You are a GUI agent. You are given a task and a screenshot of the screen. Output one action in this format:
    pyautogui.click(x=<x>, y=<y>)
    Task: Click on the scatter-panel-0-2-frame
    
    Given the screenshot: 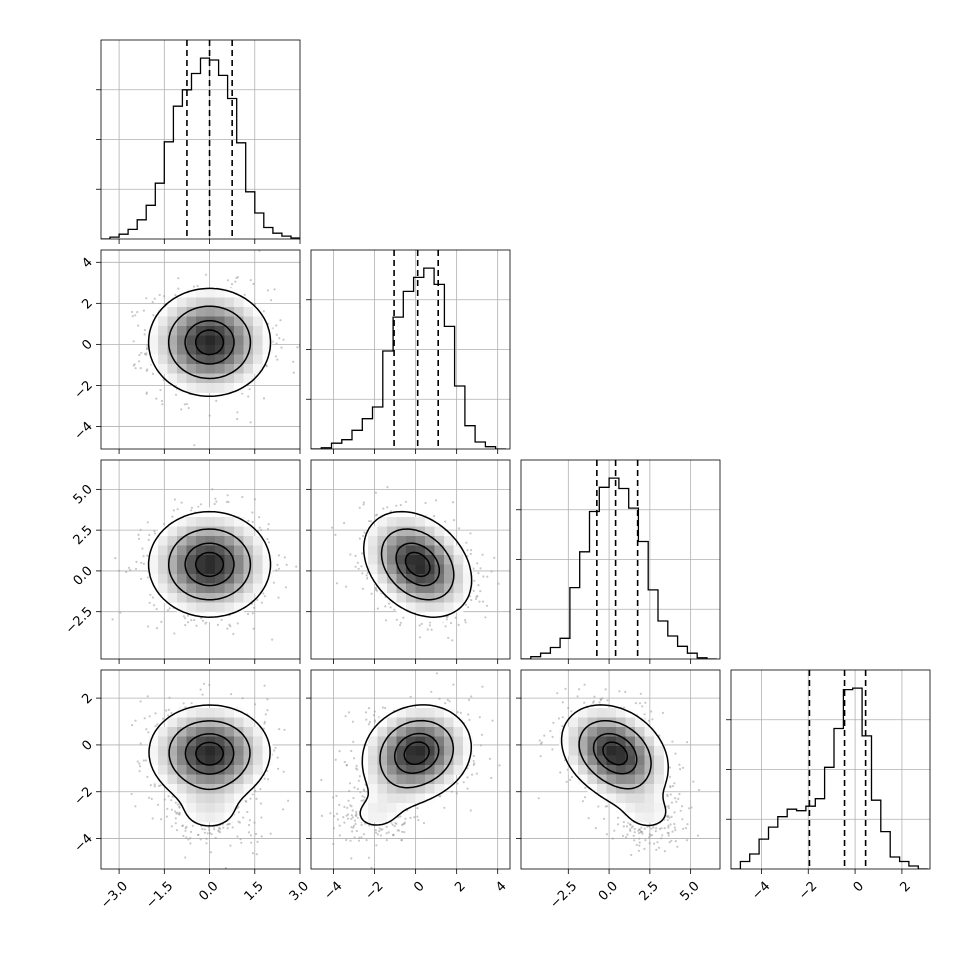 What is the action you would take?
    pyautogui.click(x=200, y=559)
    